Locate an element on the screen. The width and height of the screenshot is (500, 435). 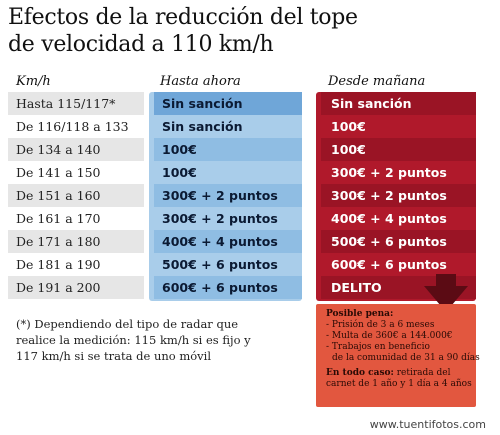
speed-range-cell: De 181 a 190 is located at coordinates (58, 264).